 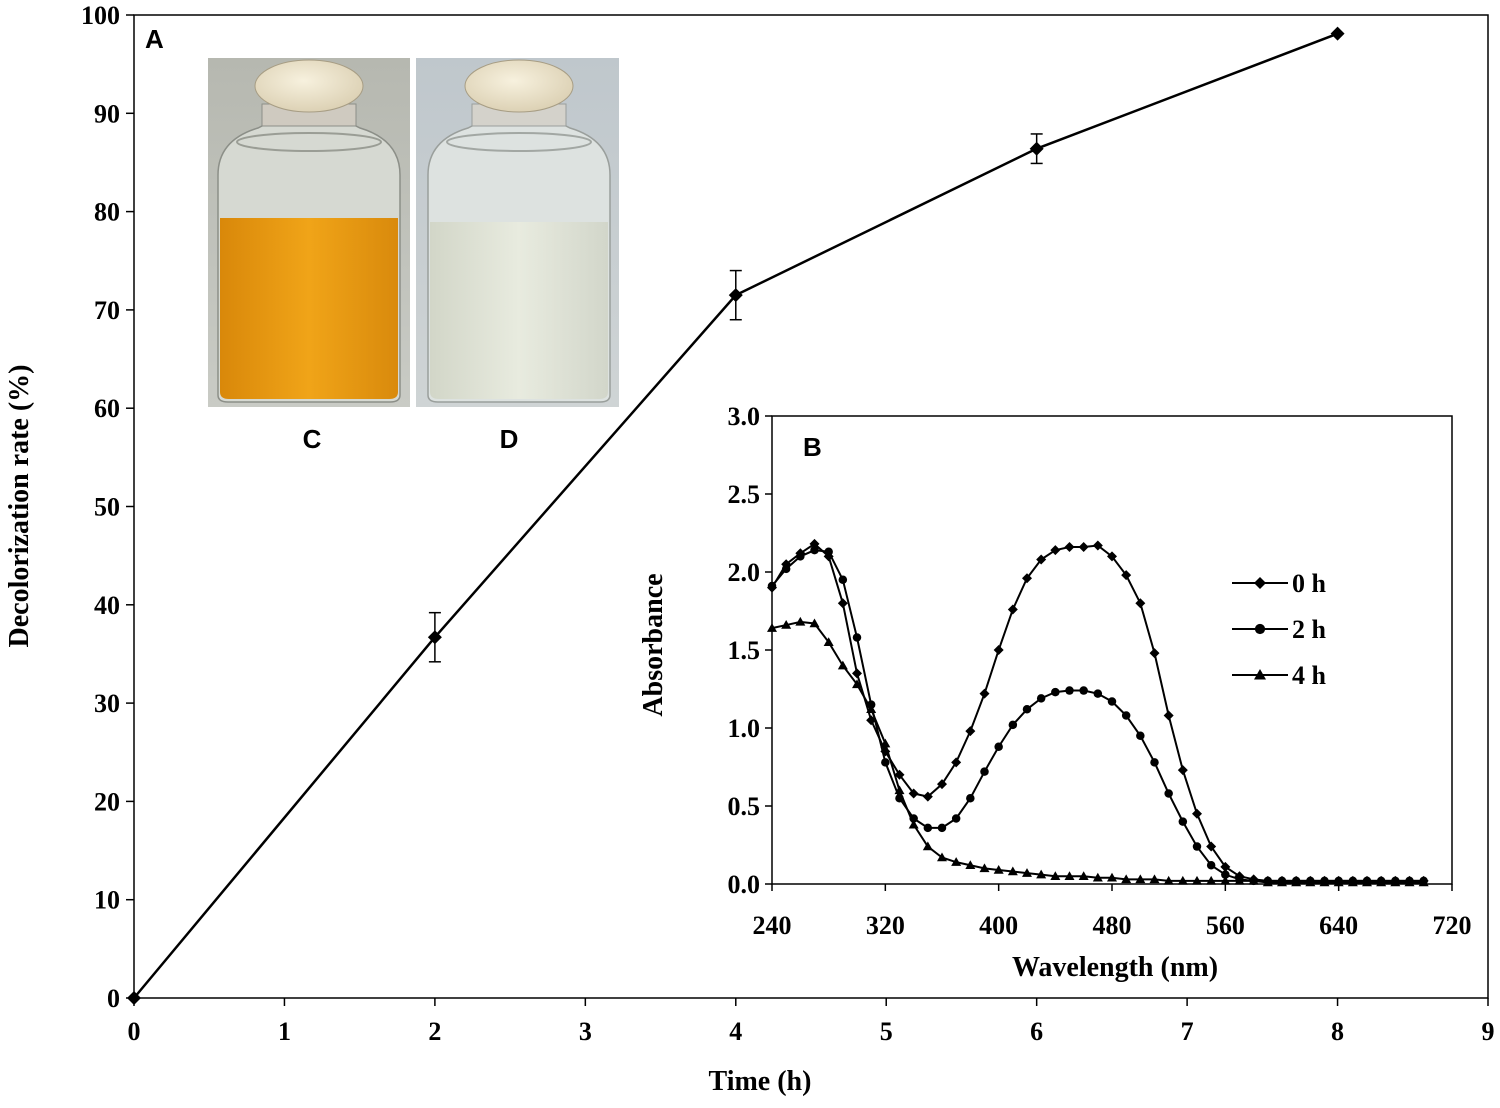 I want to click on panel-b-y-axis: 0.0 0.5 1.0 1.5 2.0 2.5 3.0, so click(x=750, y=650).